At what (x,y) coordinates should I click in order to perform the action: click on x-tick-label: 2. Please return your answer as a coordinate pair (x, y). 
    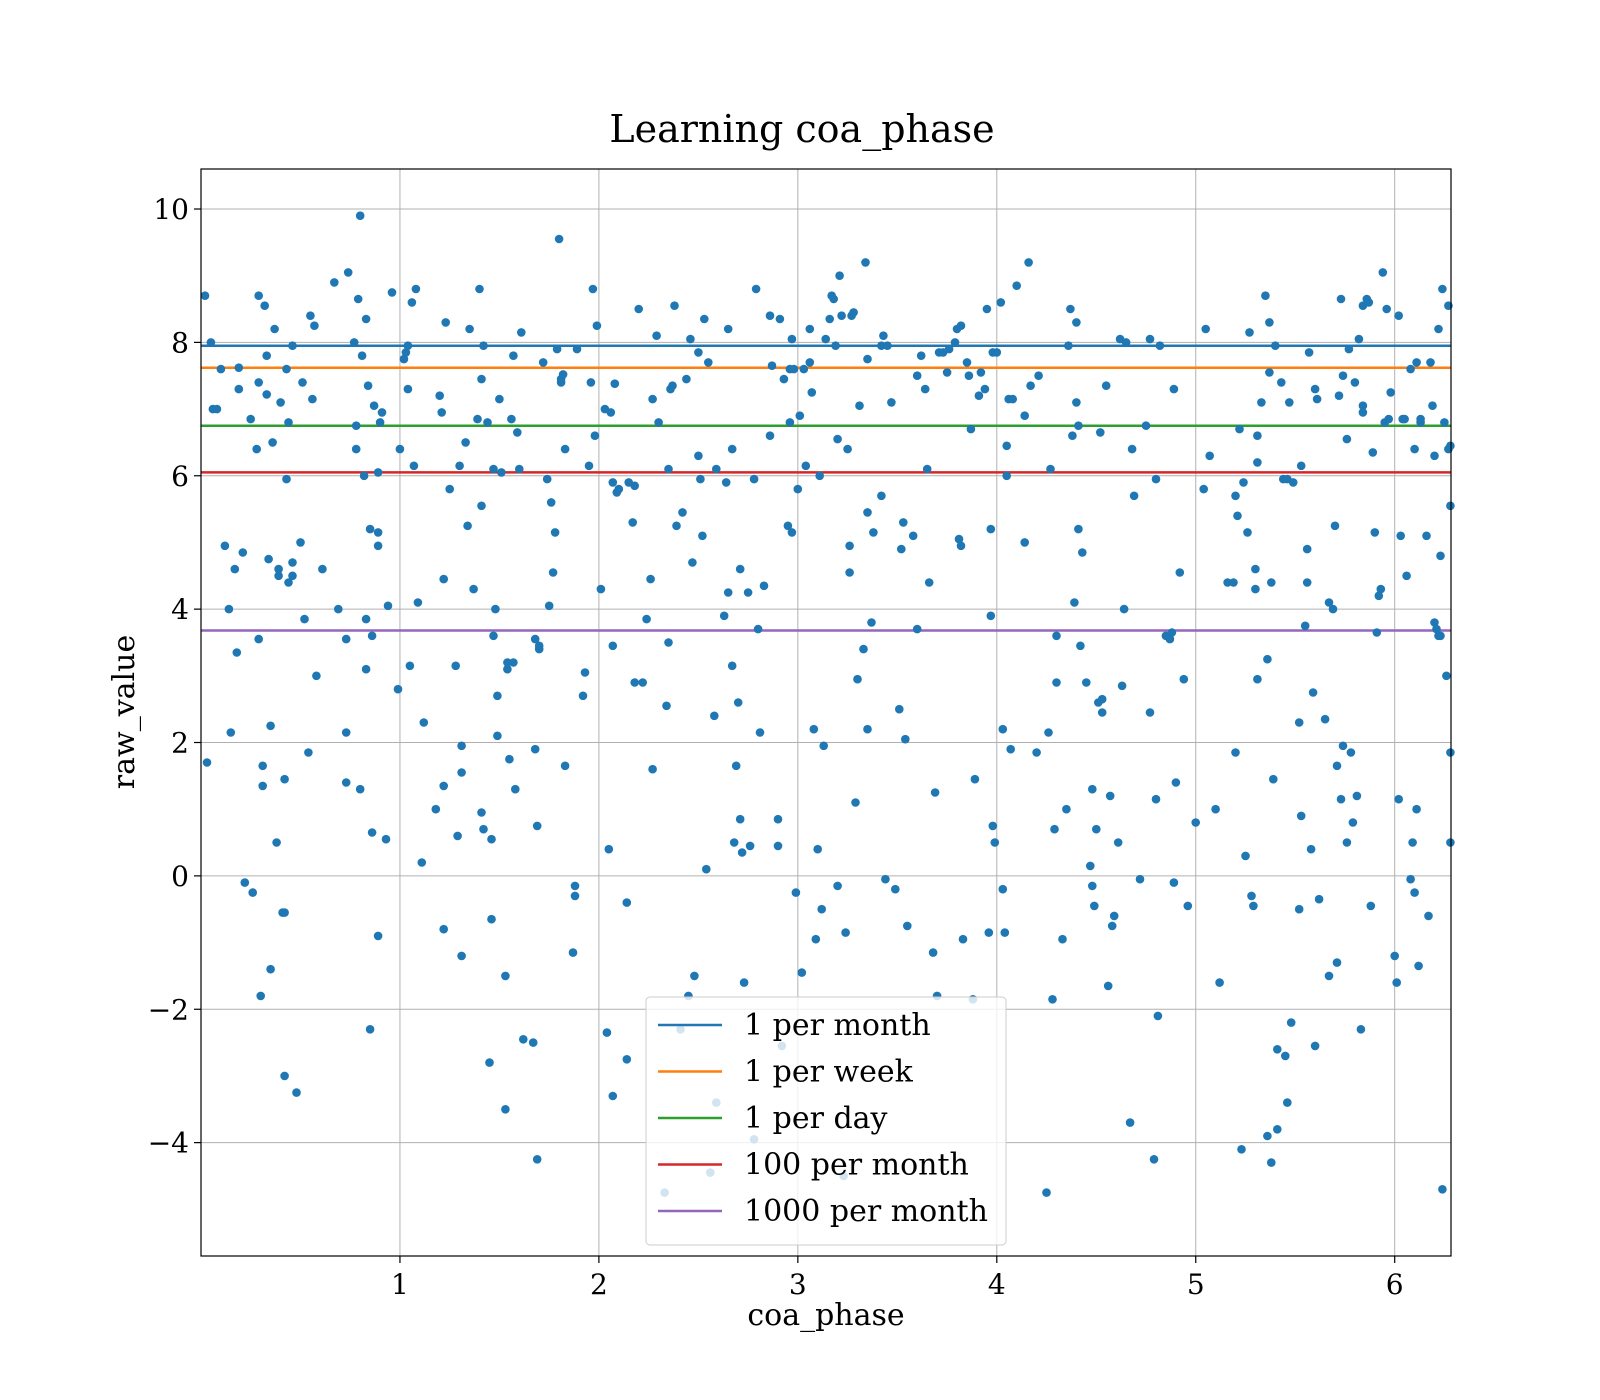
    Looking at the image, I should click on (599, 1284).